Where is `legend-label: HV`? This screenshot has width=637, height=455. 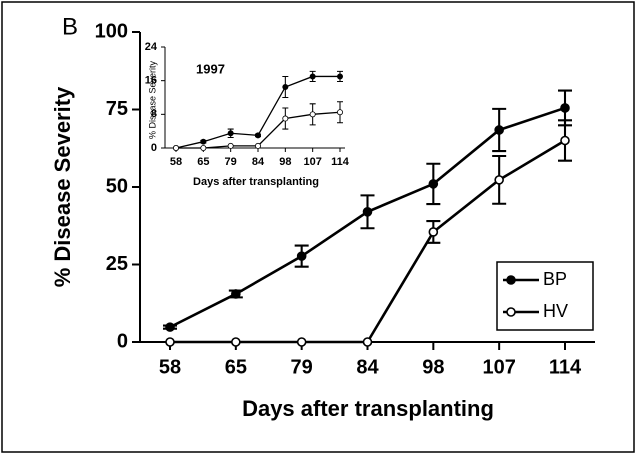 legend-label: HV is located at coordinates (555, 311).